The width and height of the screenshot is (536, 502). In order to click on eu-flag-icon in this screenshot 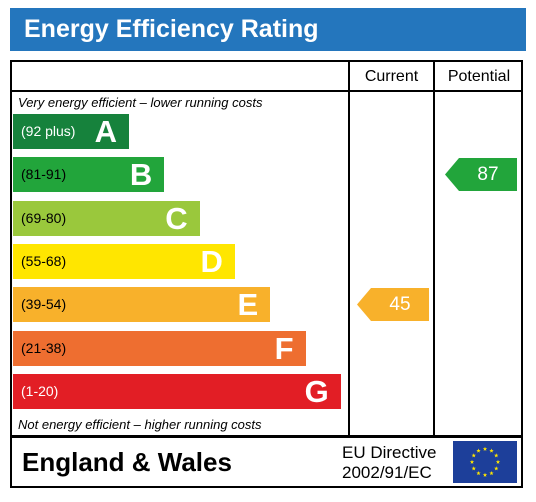, I will do `click(485, 462)`.